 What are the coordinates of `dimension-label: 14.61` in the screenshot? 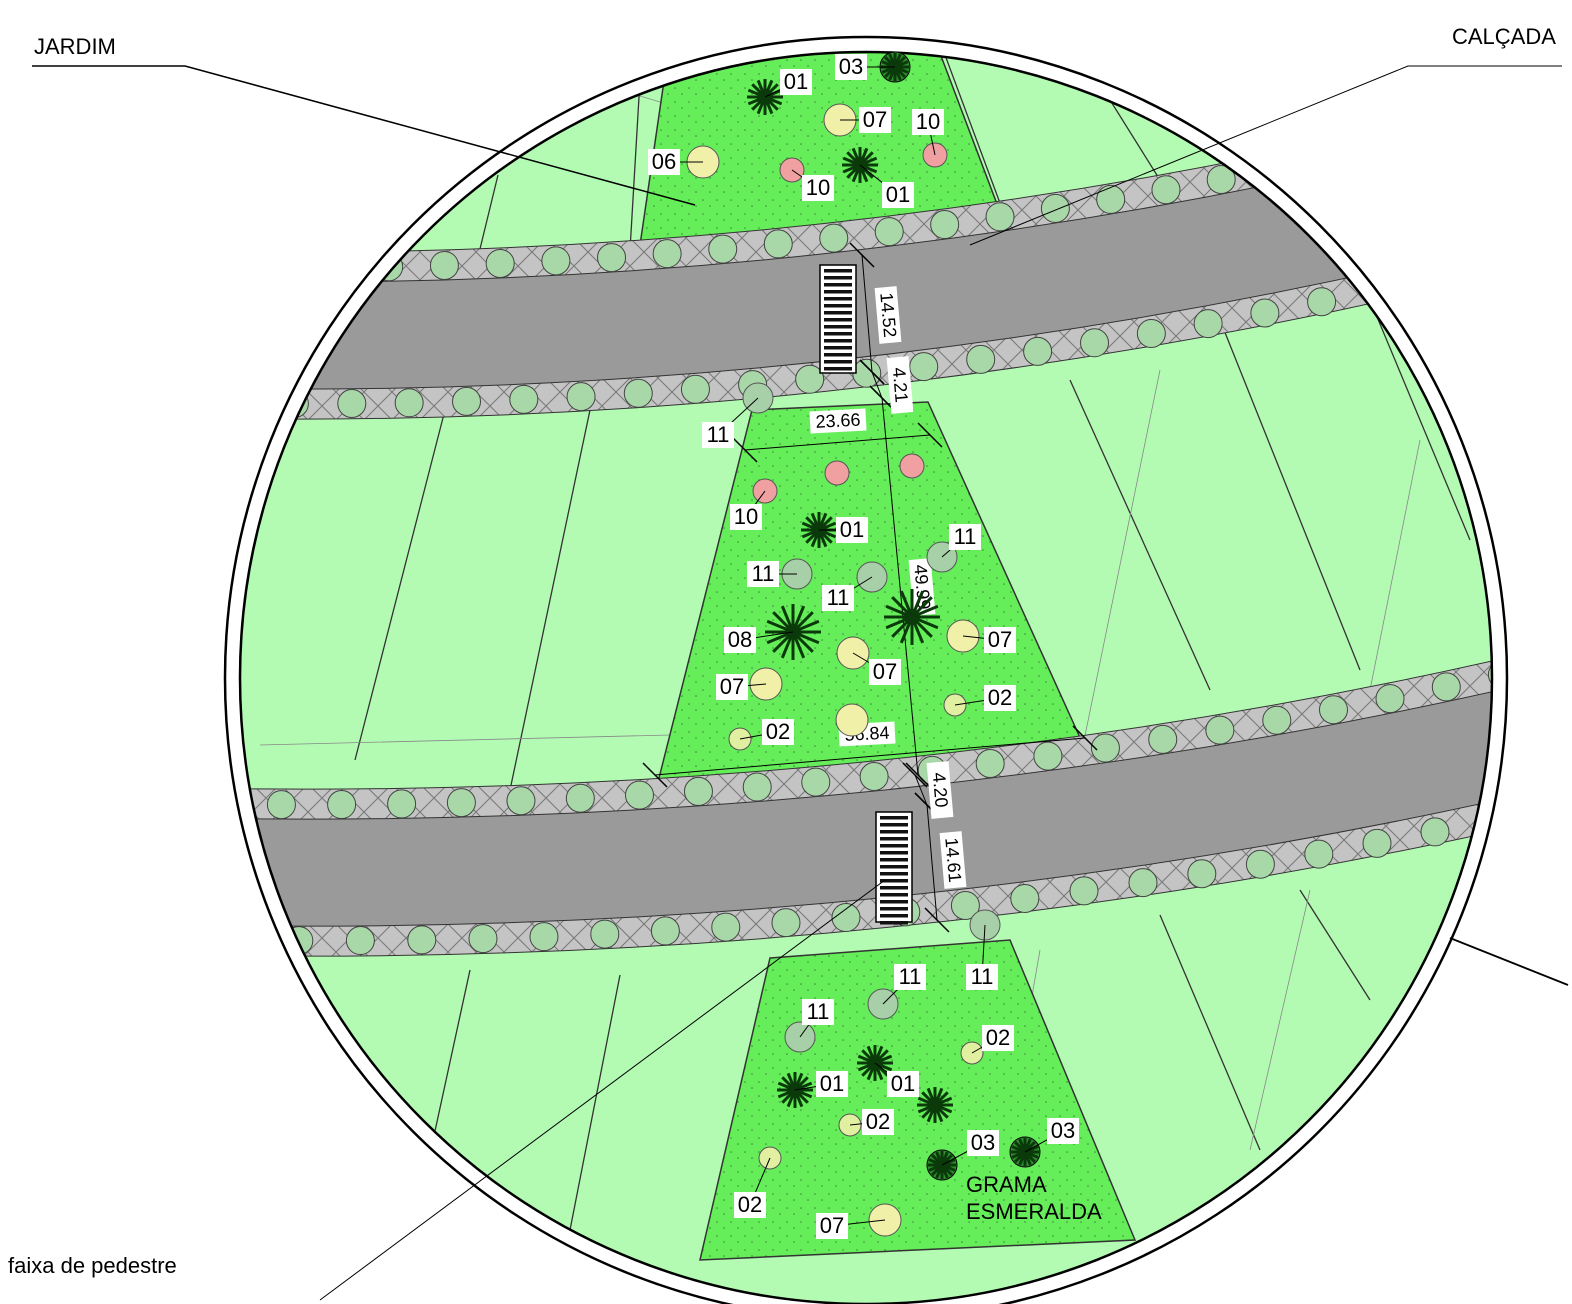 It's located at (953, 860).